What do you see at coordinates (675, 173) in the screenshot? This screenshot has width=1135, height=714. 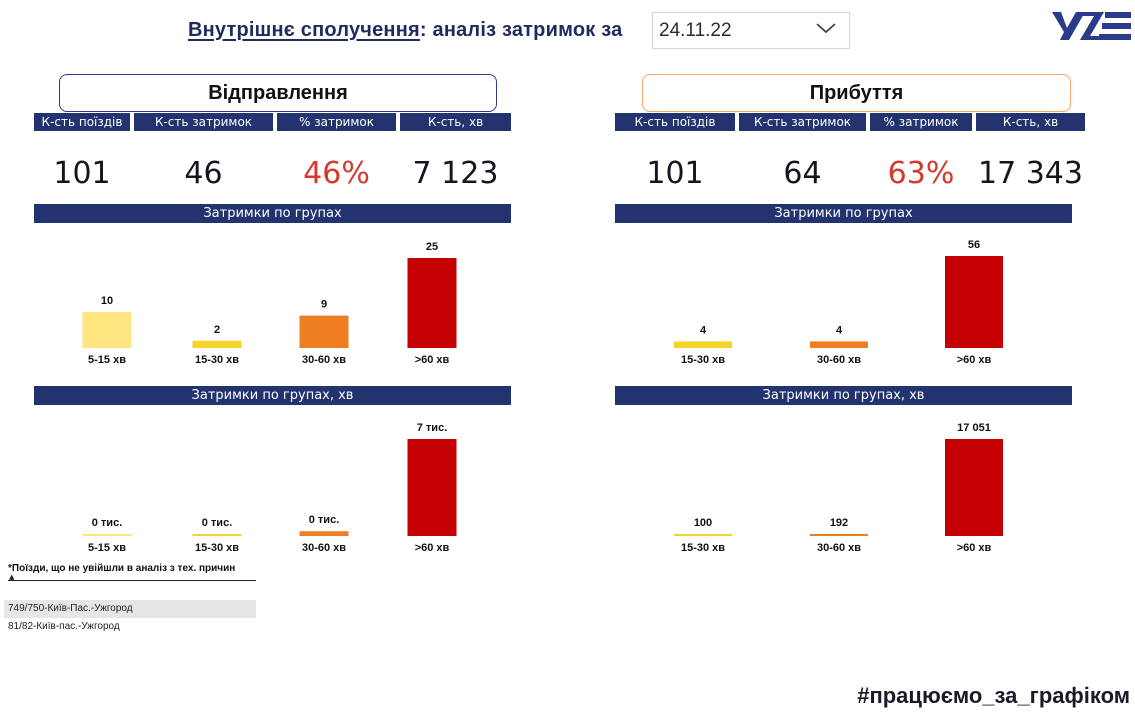 I see `arr-kpi-trains: 101` at bounding box center [675, 173].